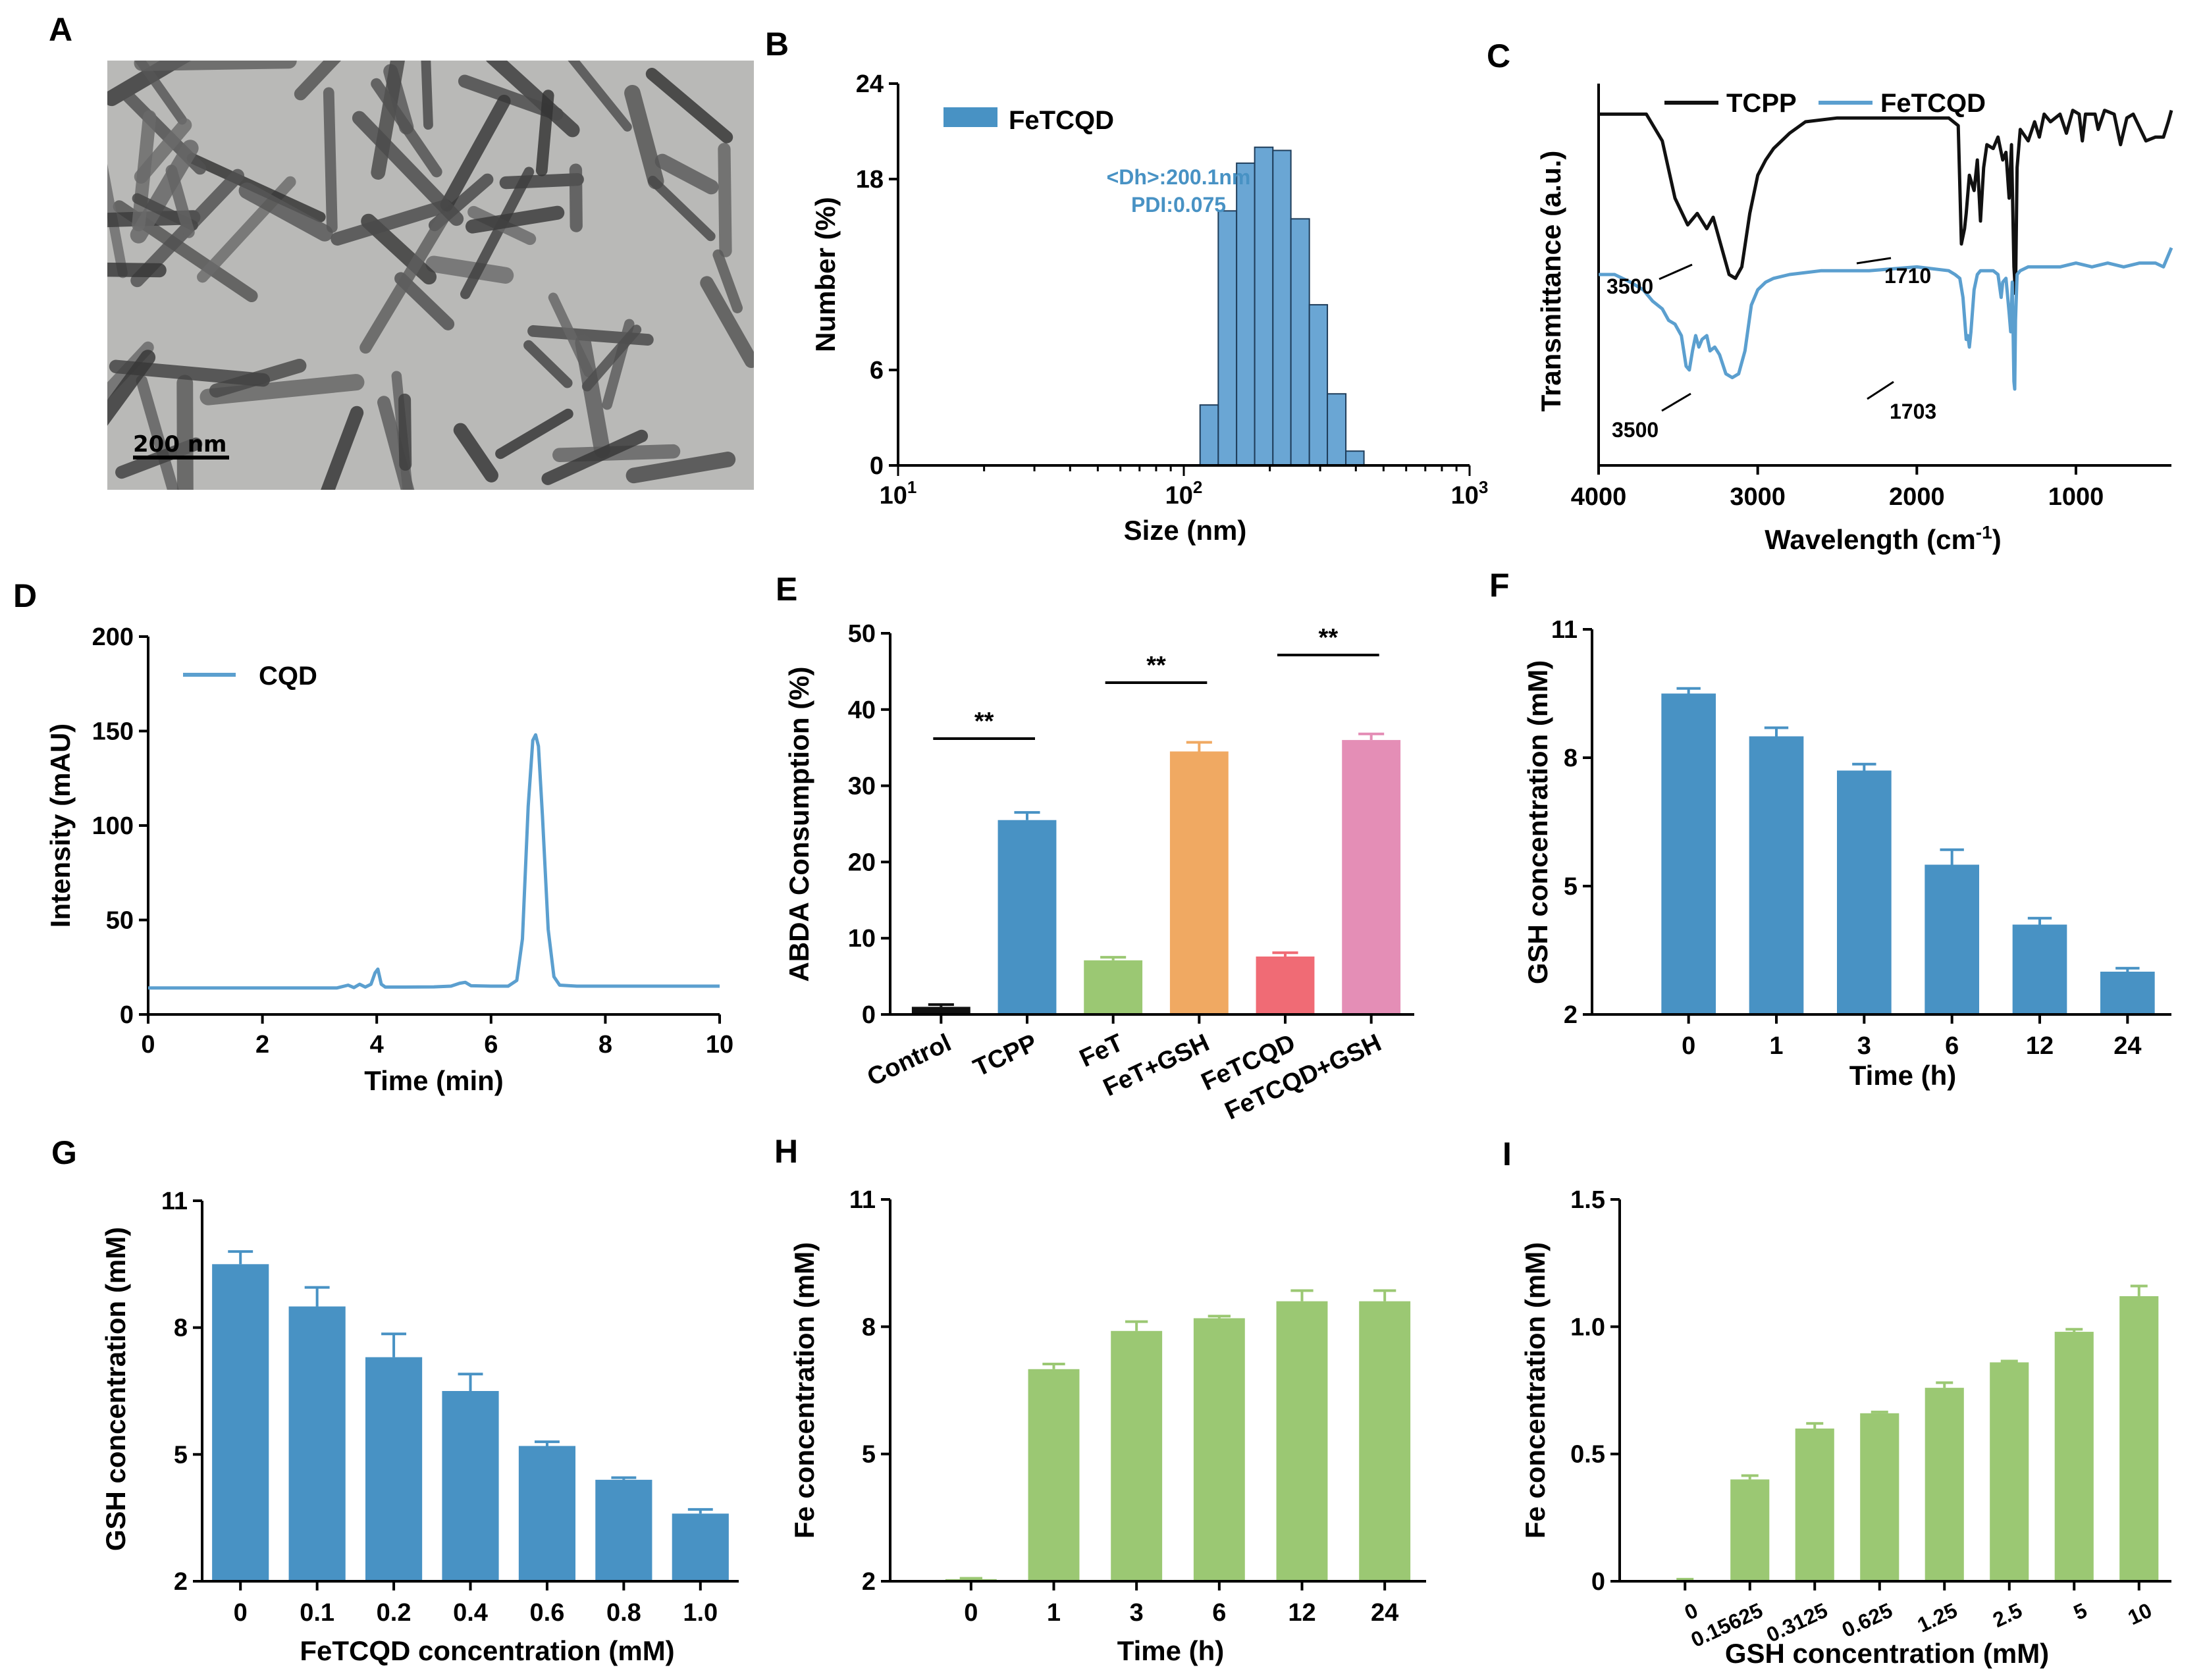 The height and width of the screenshot is (1680, 2205). Describe the element at coordinates (179, 444) in the screenshot. I see `scale-bar-label: 200 nm` at that location.